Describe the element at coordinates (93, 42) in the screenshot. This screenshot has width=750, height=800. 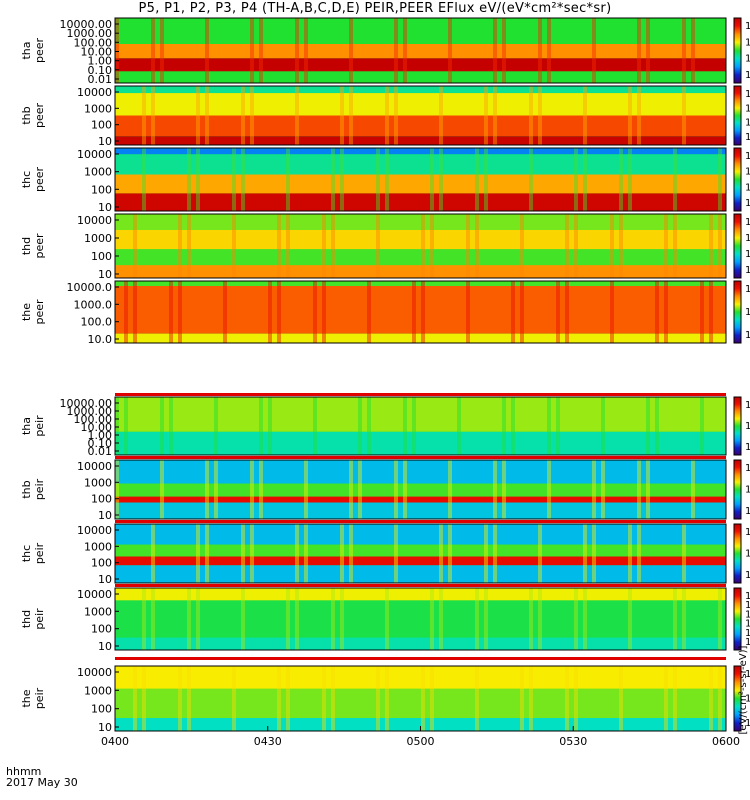
I see `y-tick-label: 100.00` at that location.